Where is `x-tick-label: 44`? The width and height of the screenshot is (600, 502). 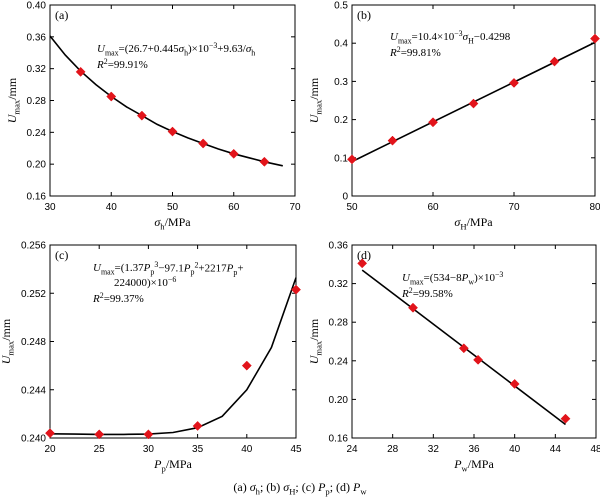 x-tick-label: 44 is located at coordinates (556, 449).